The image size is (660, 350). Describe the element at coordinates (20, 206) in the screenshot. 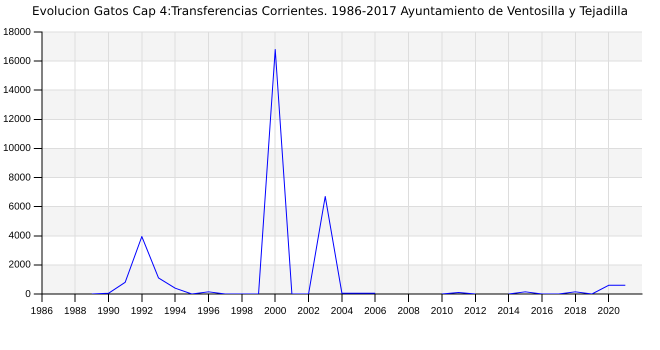

I see `y-tick-label: 6000` at that location.